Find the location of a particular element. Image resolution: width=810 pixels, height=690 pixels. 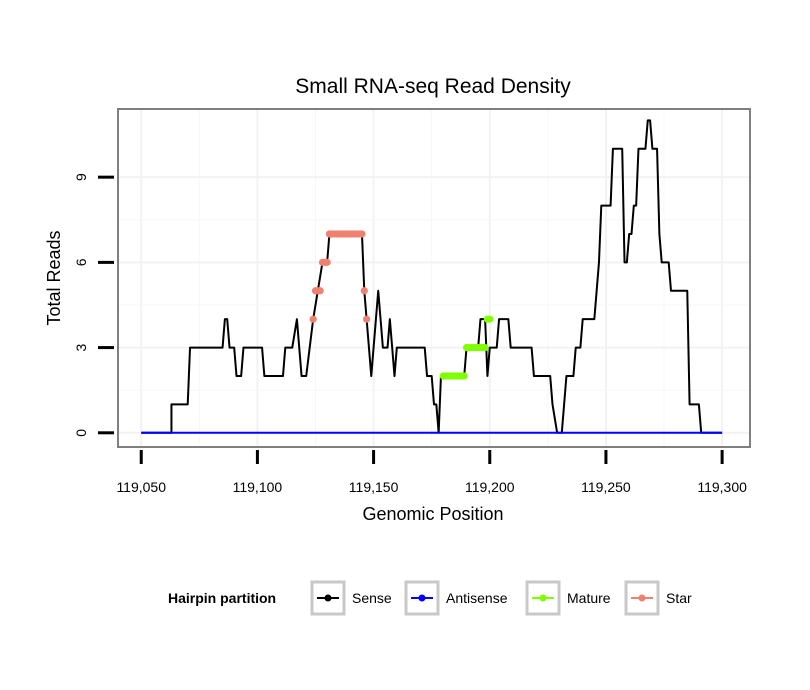

chart-title: Small RNA-seq Read Density is located at coordinates (433, 86).